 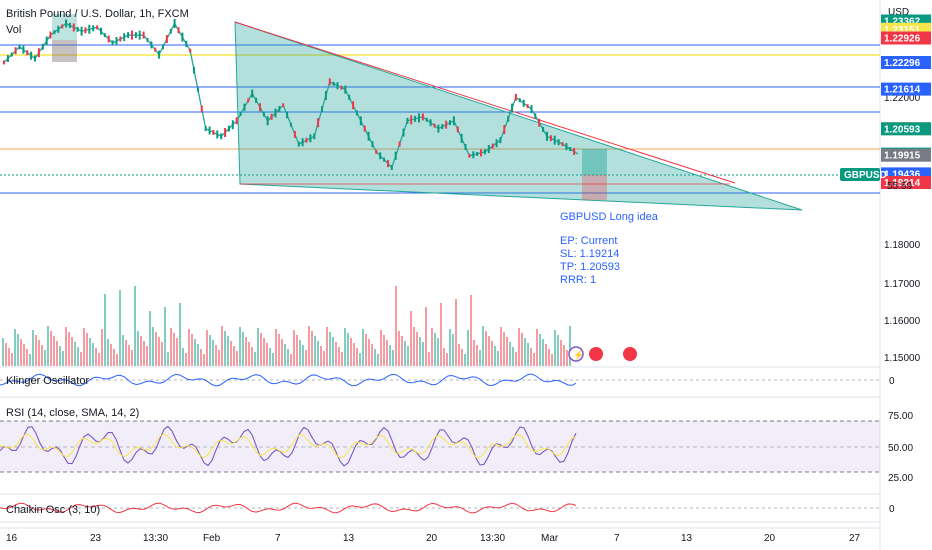 What do you see at coordinates (594, 162) in the screenshot?
I see `long-position-target` at bounding box center [594, 162].